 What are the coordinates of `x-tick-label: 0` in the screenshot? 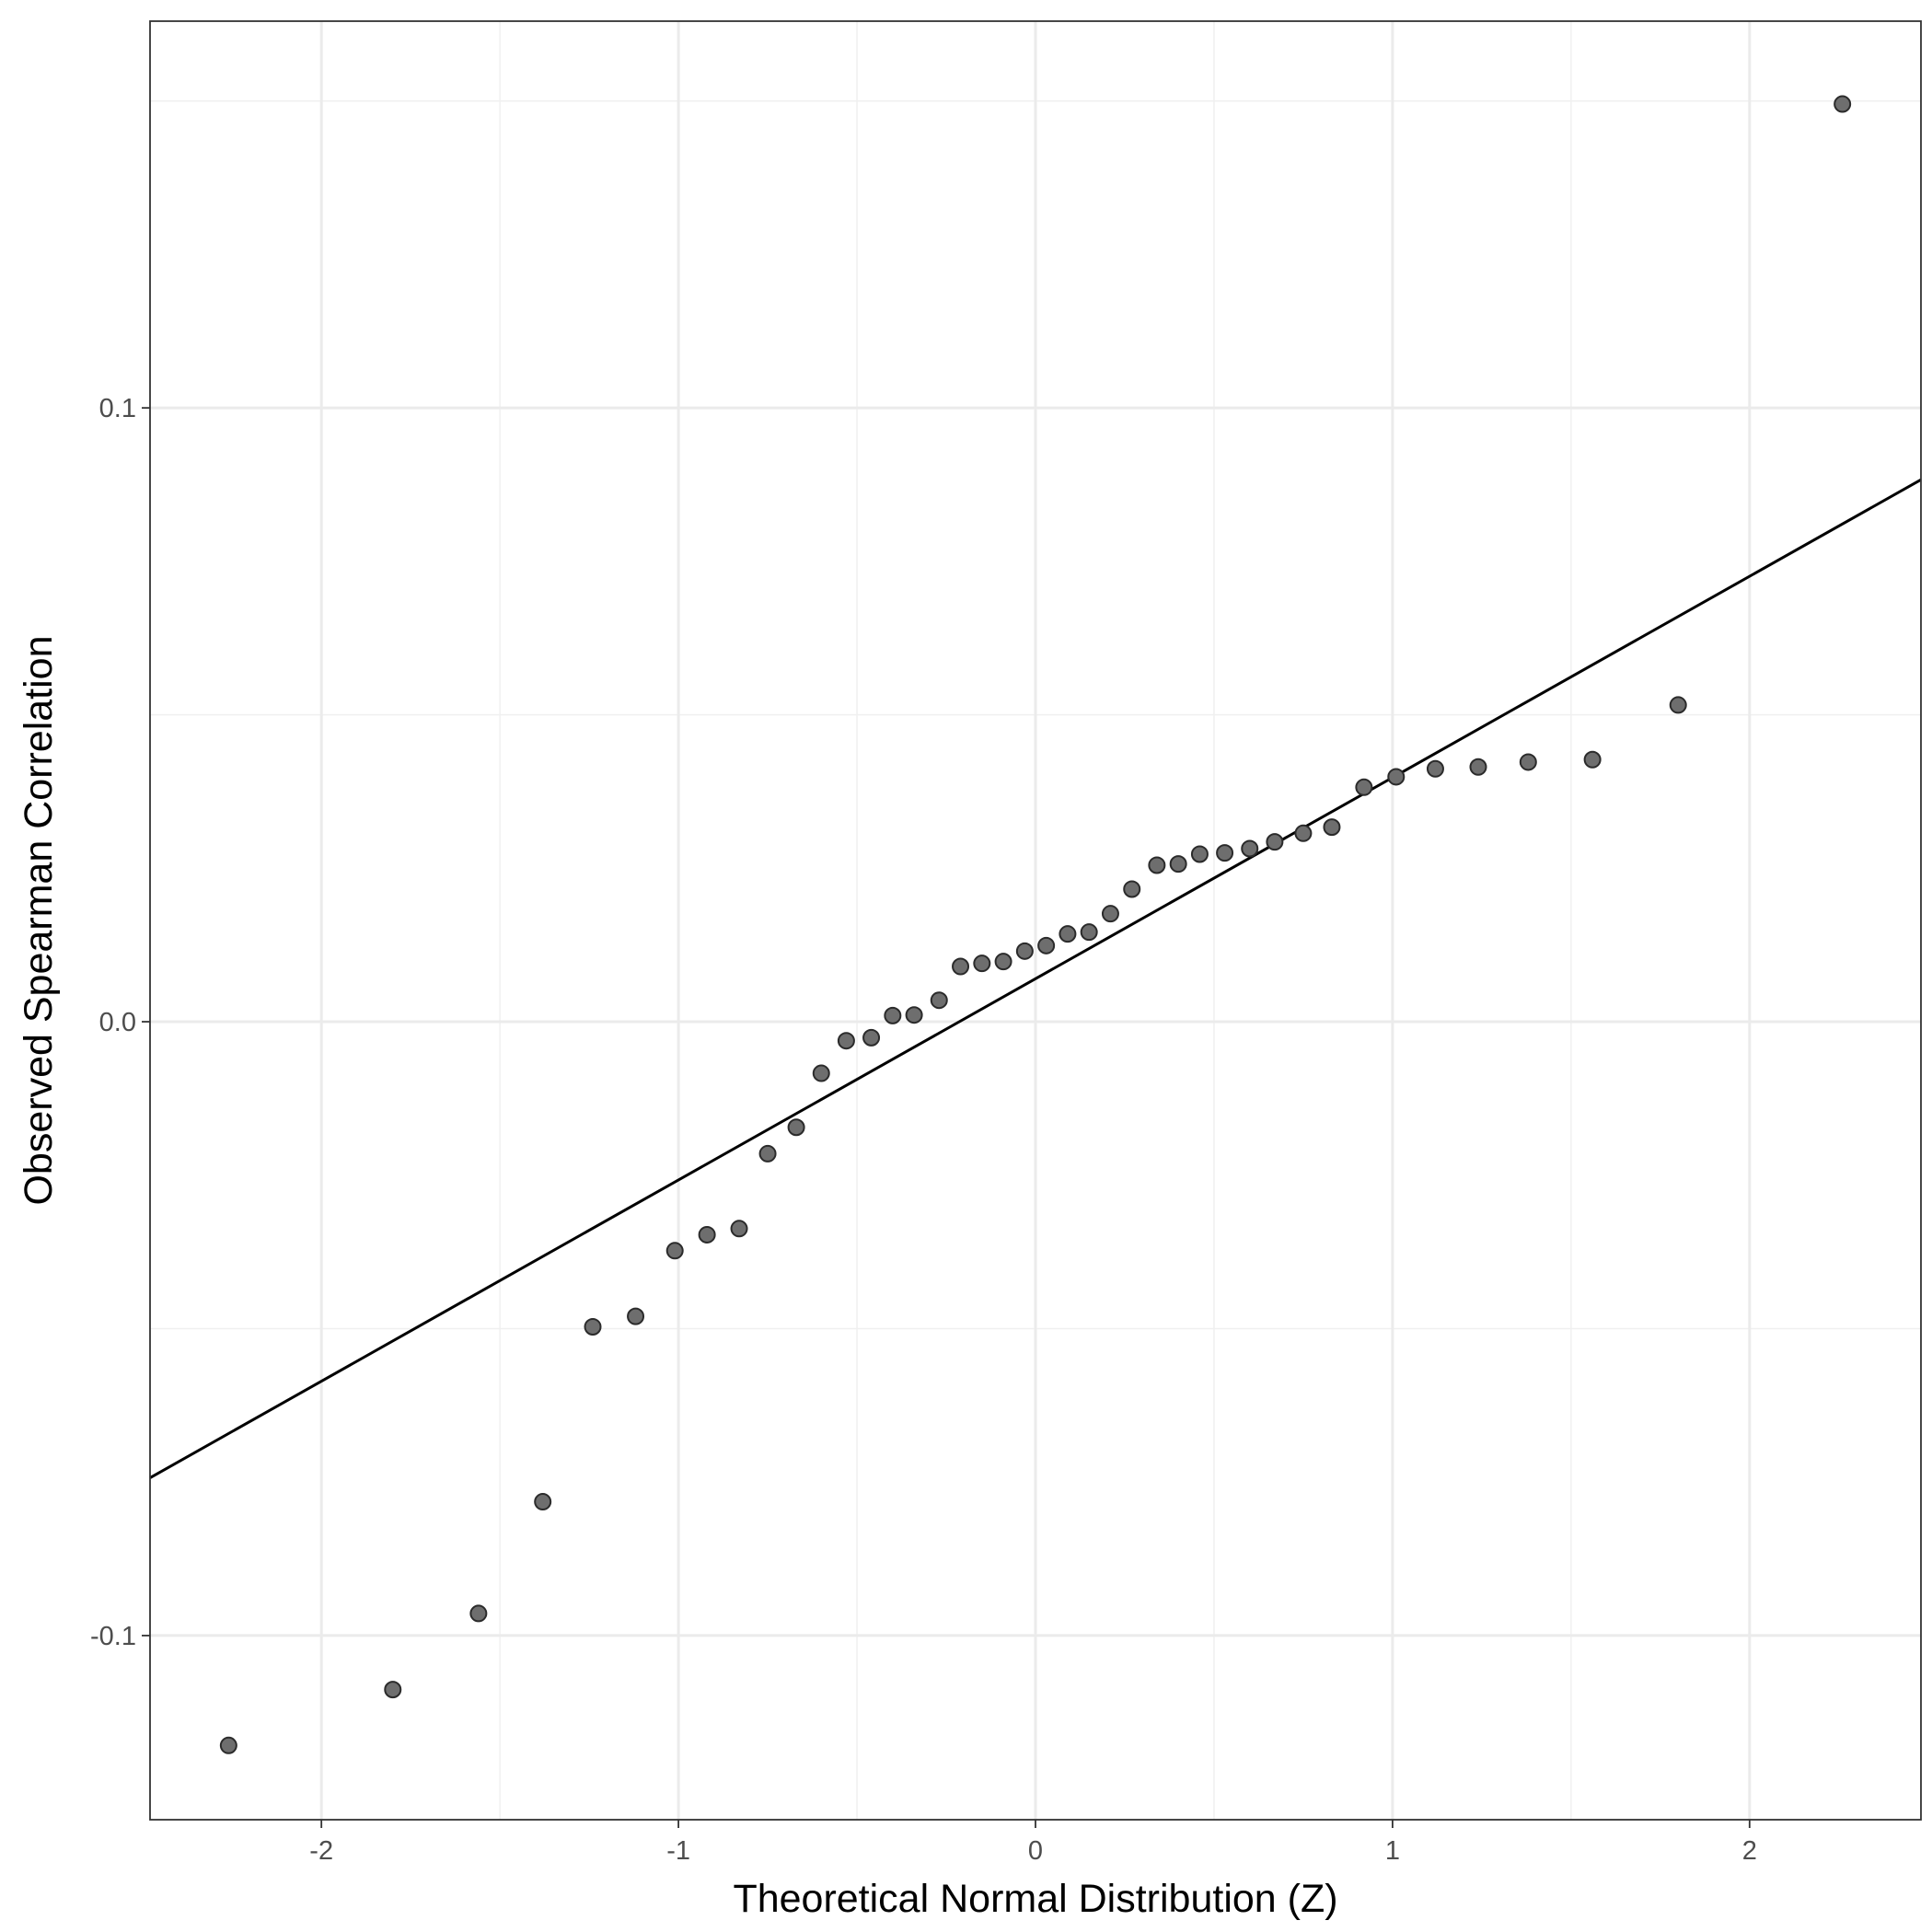 It's located at (1036, 1851).